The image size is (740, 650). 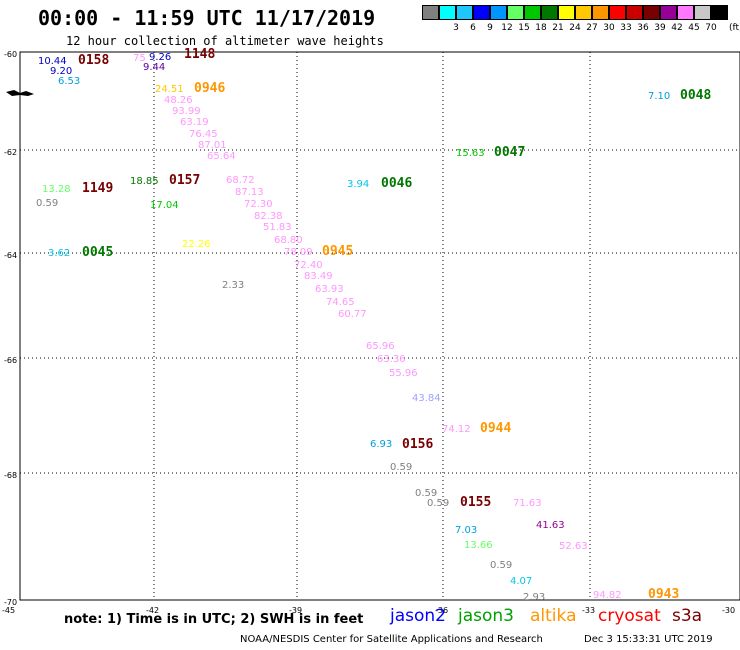 What do you see at coordinates (97, 252) in the screenshot?
I see `pass-time-label: 0045` at bounding box center [97, 252].